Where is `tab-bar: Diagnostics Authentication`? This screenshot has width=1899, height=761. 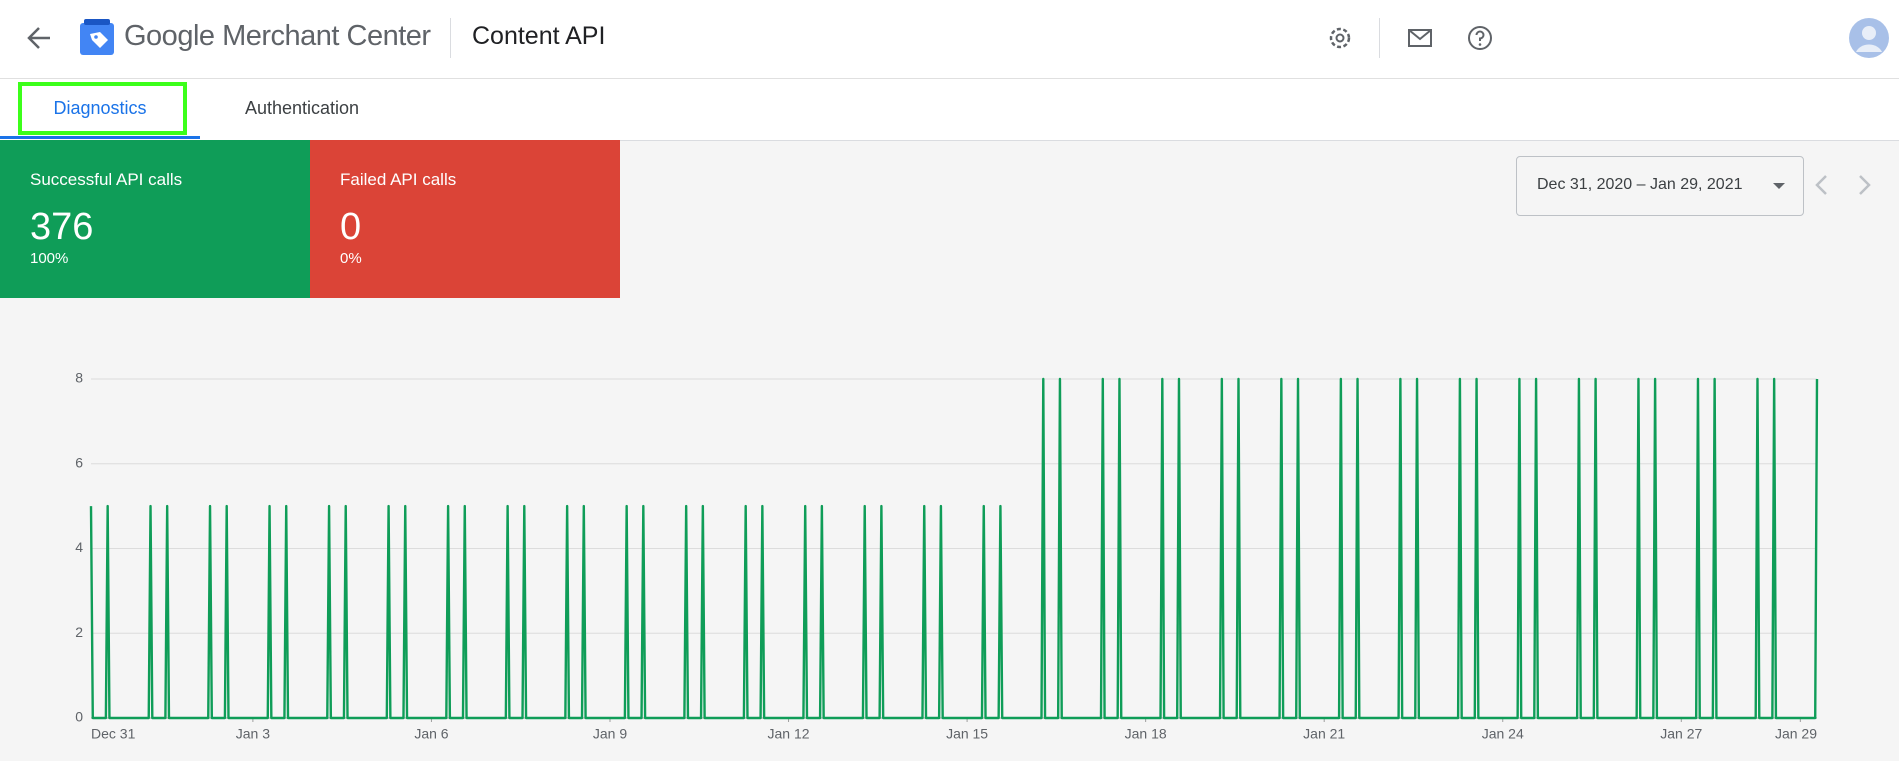 tab-bar: Diagnostics Authentication is located at coordinates (949, 110).